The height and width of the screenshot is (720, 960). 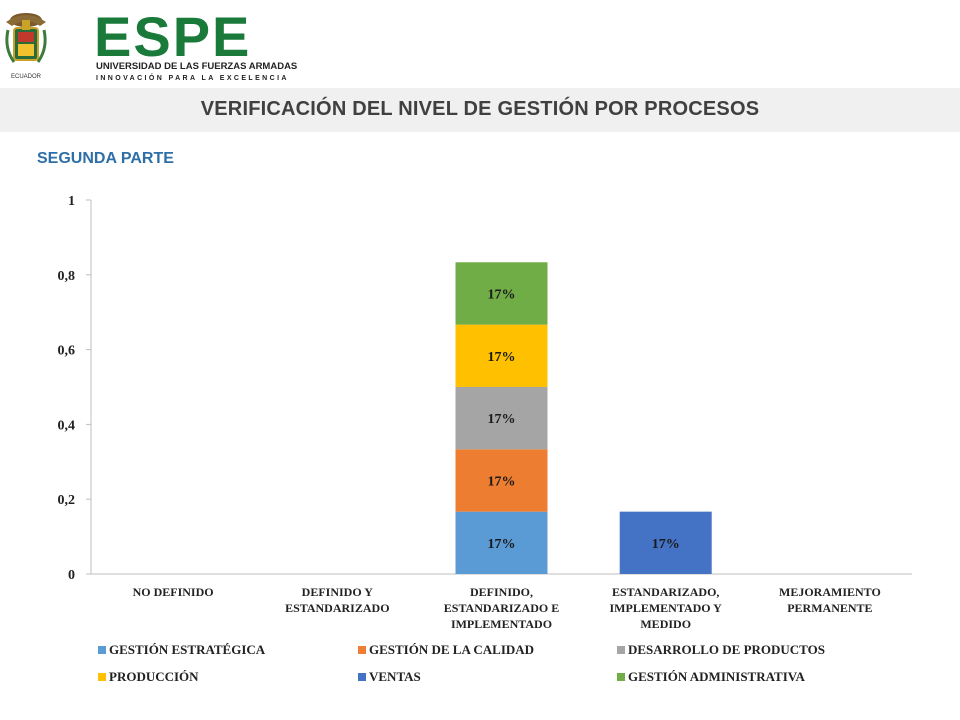 What do you see at coordinates (666, 608) in the screenshot?
I see `x-tick-label: IMPLEMENTADO Y` at bounding box center [666, 608].